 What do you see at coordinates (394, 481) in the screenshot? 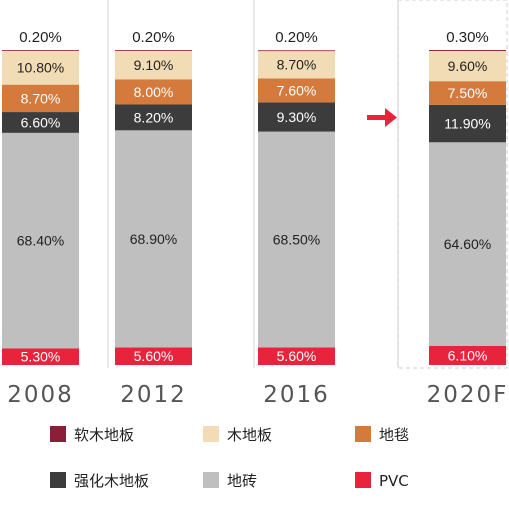
I see `legend-label: PVC` at bounding box center [394, 481].